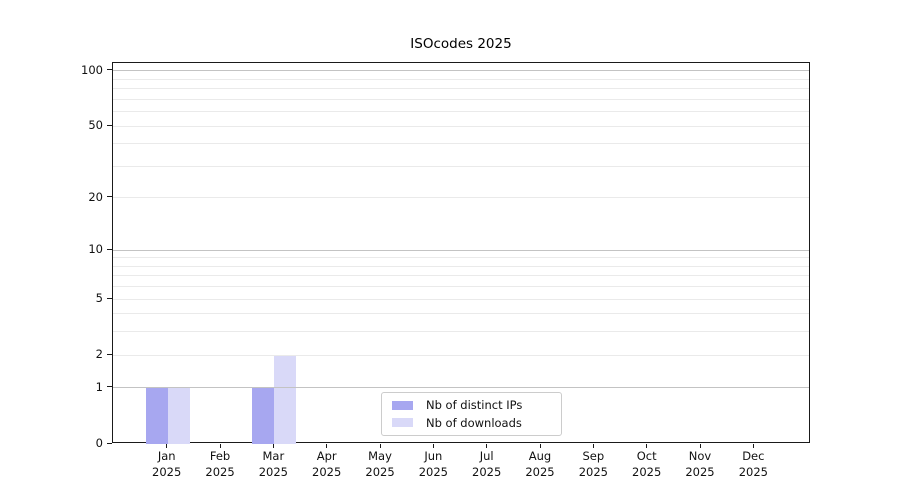 The image size is (900, 500). What do you see at coordinates (487, 464) in the screenshot?
I see `x-tick-label: Jul 2025` at bounding box center [487, 464].